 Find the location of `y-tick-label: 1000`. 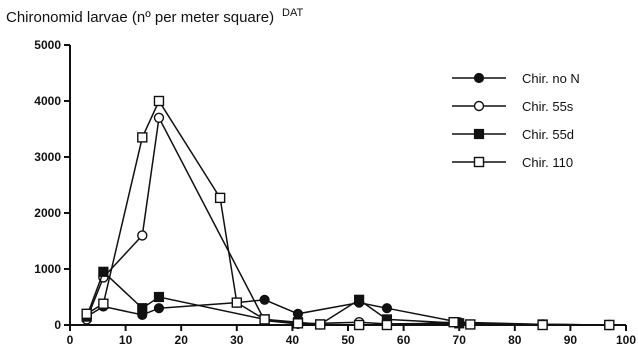

y-tick-label: 1000 is located at coordinates (47, 269).